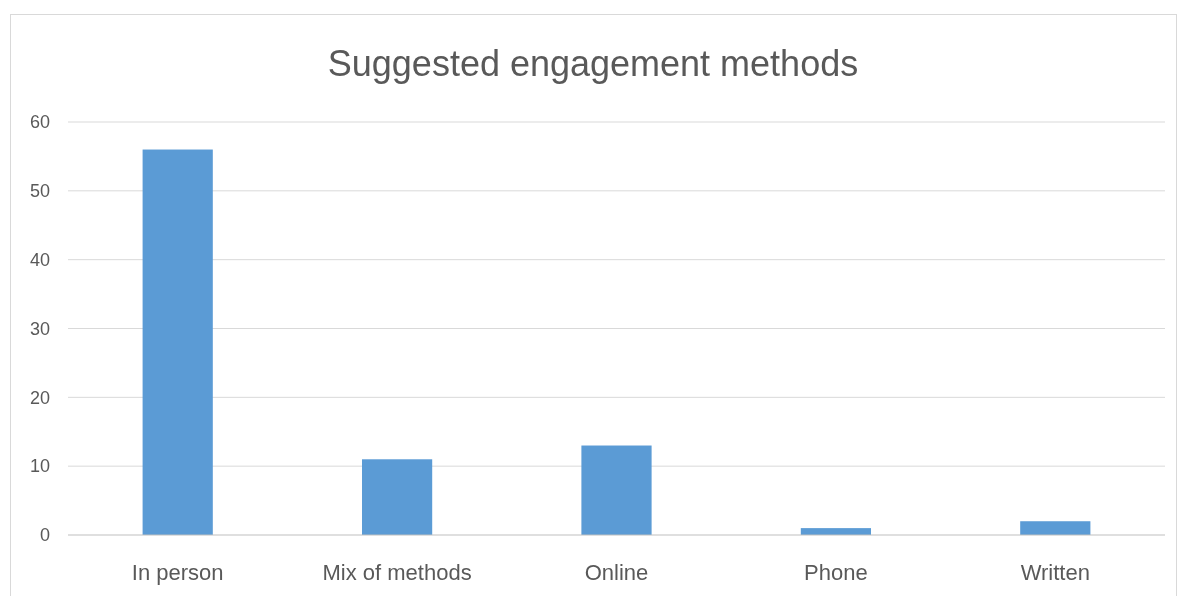 Image resolution: width=1179 pixels, height=596 pixels. What do you see at coordinates (39, 397) in the screenshot?
I see `y-tick-label: 20` at bounding box center [39, 397].